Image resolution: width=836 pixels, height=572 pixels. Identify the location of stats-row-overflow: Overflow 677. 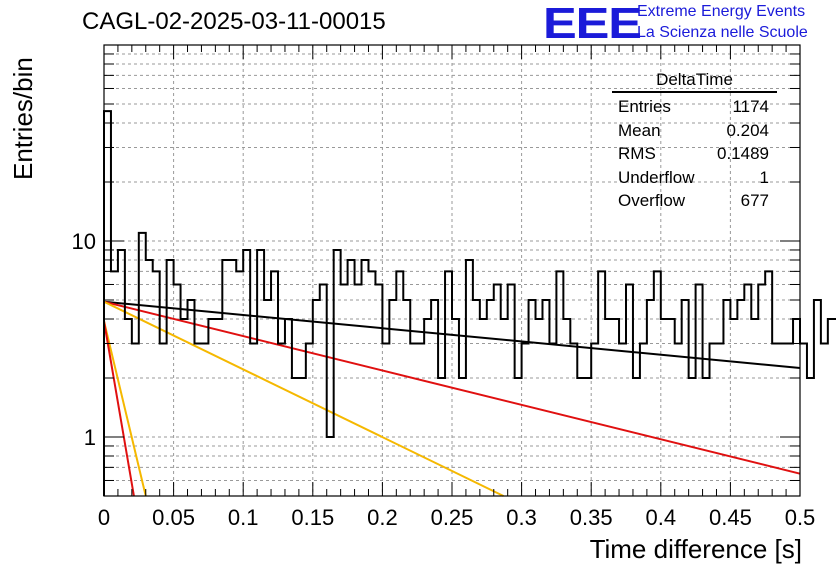
(694, 201).